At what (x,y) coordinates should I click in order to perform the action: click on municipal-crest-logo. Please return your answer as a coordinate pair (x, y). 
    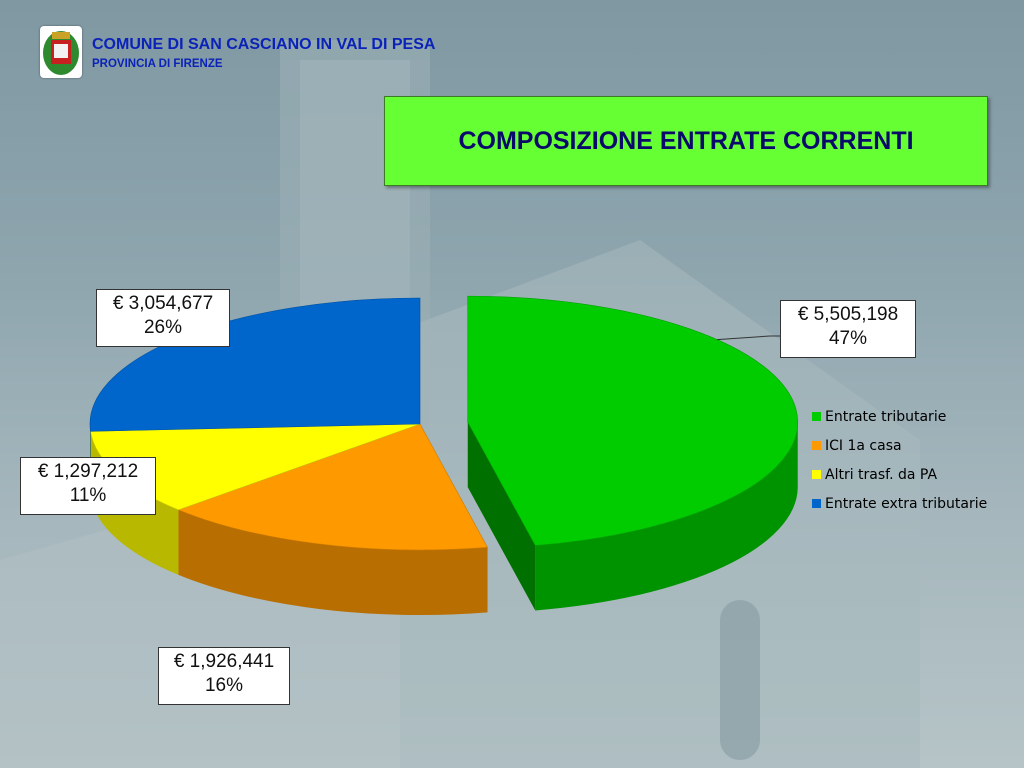
    Looking at the image, I should click on (61, 52).